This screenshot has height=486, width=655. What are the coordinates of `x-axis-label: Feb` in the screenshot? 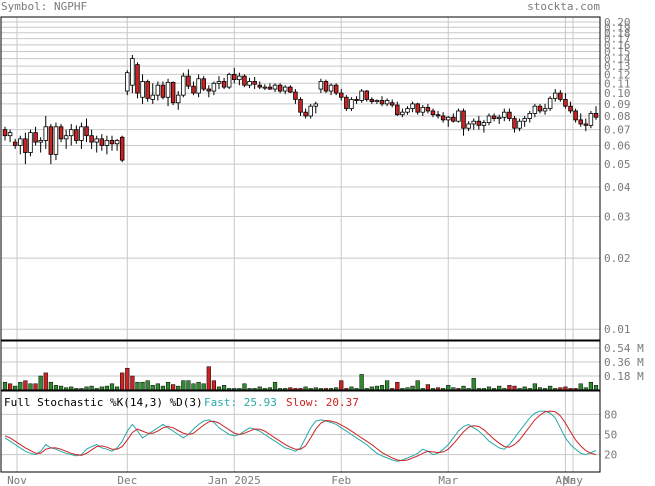 It's located at (341, 480).